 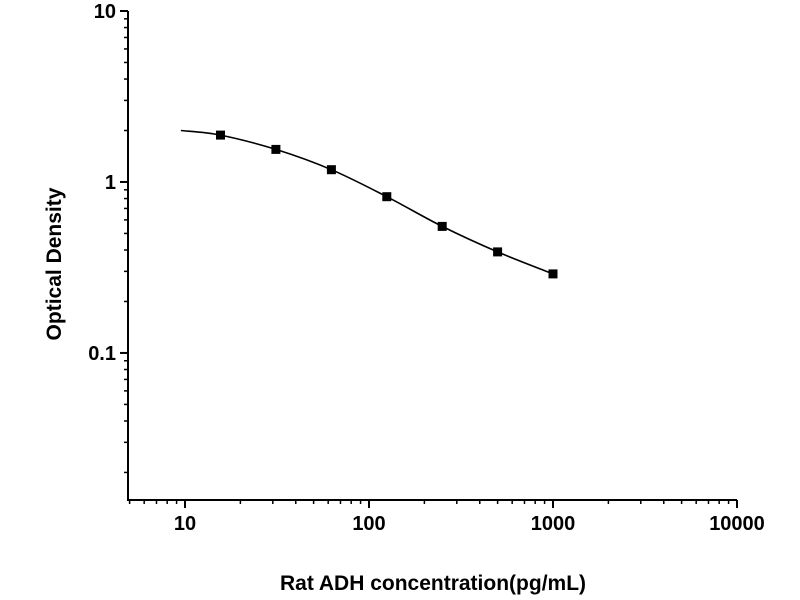 I want to click on x-axis-title: Rat ADH concentration(pg/mL), so click(x=433, y=583).